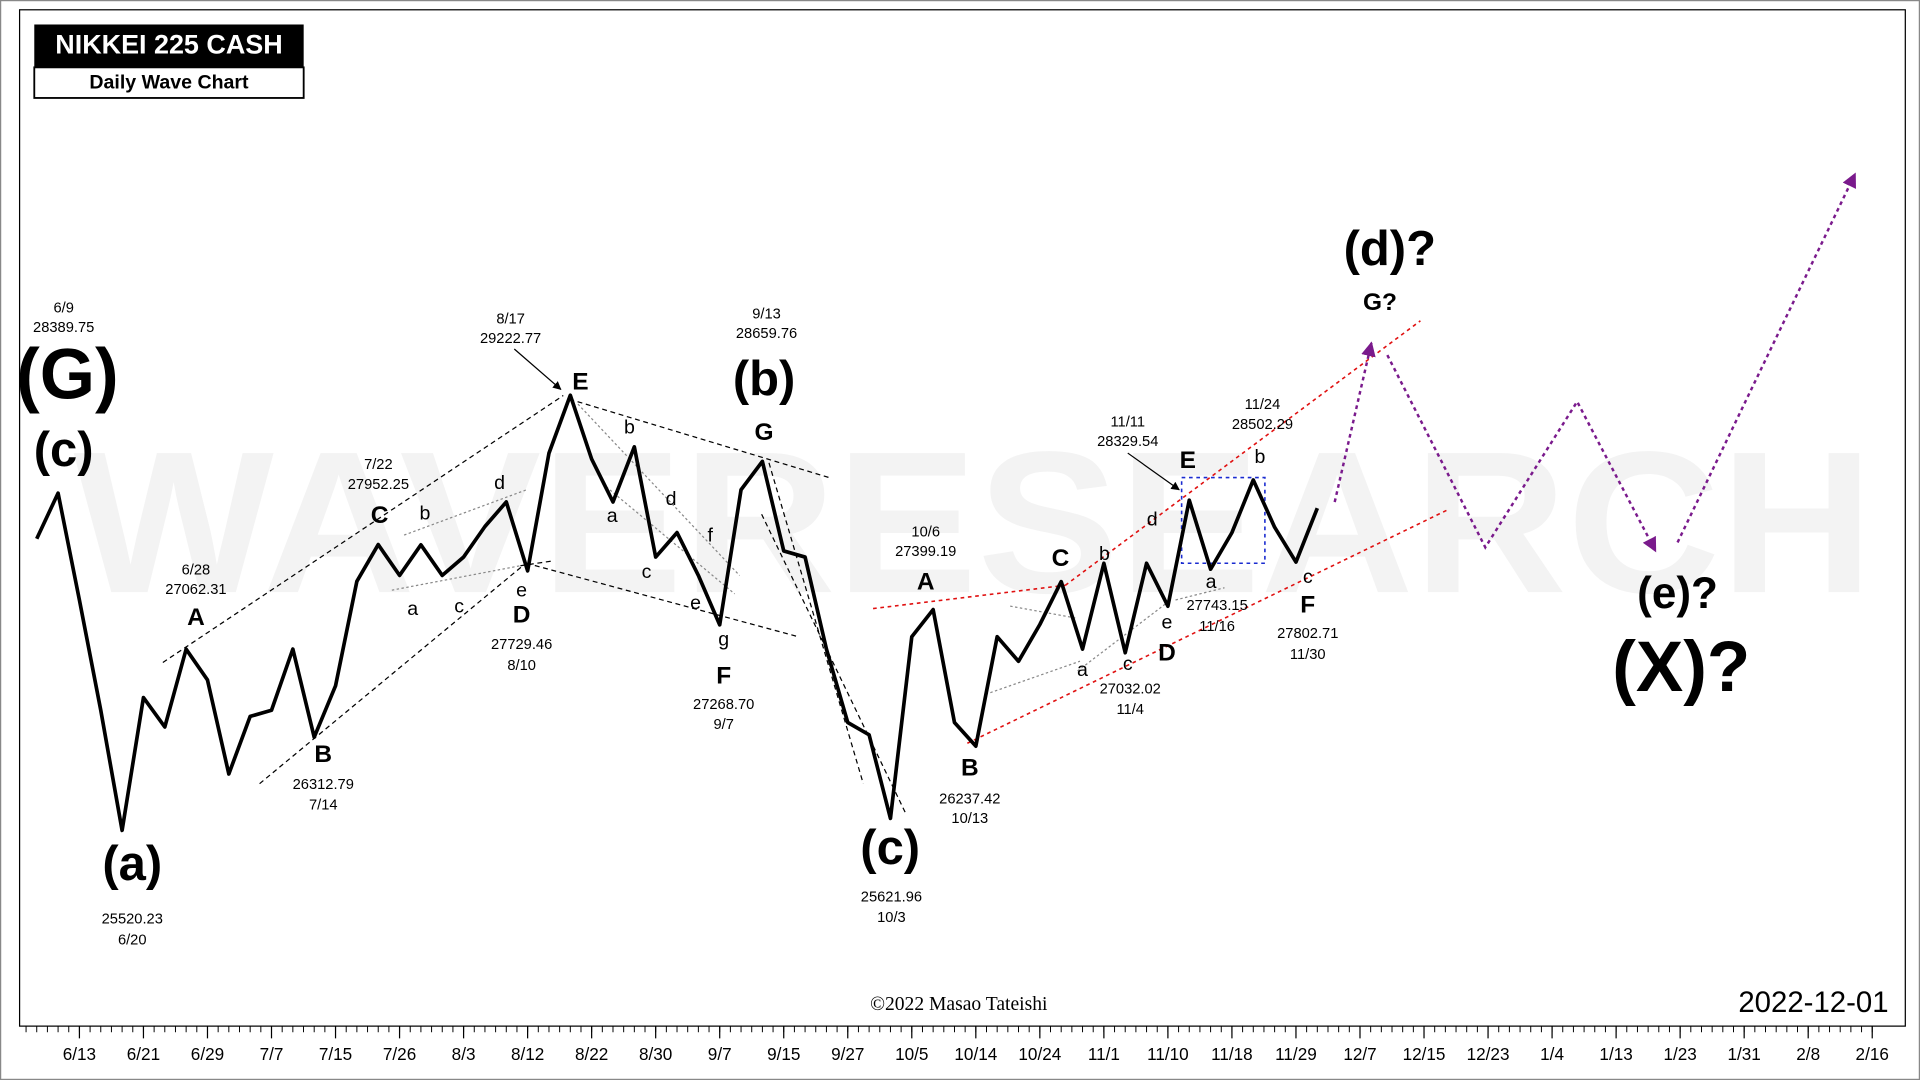  What do you see at coordinates (1813, 1002) in the screenshot?
I see `date-stamp: 2022-12-01` at bounding box center [1813, 1002].